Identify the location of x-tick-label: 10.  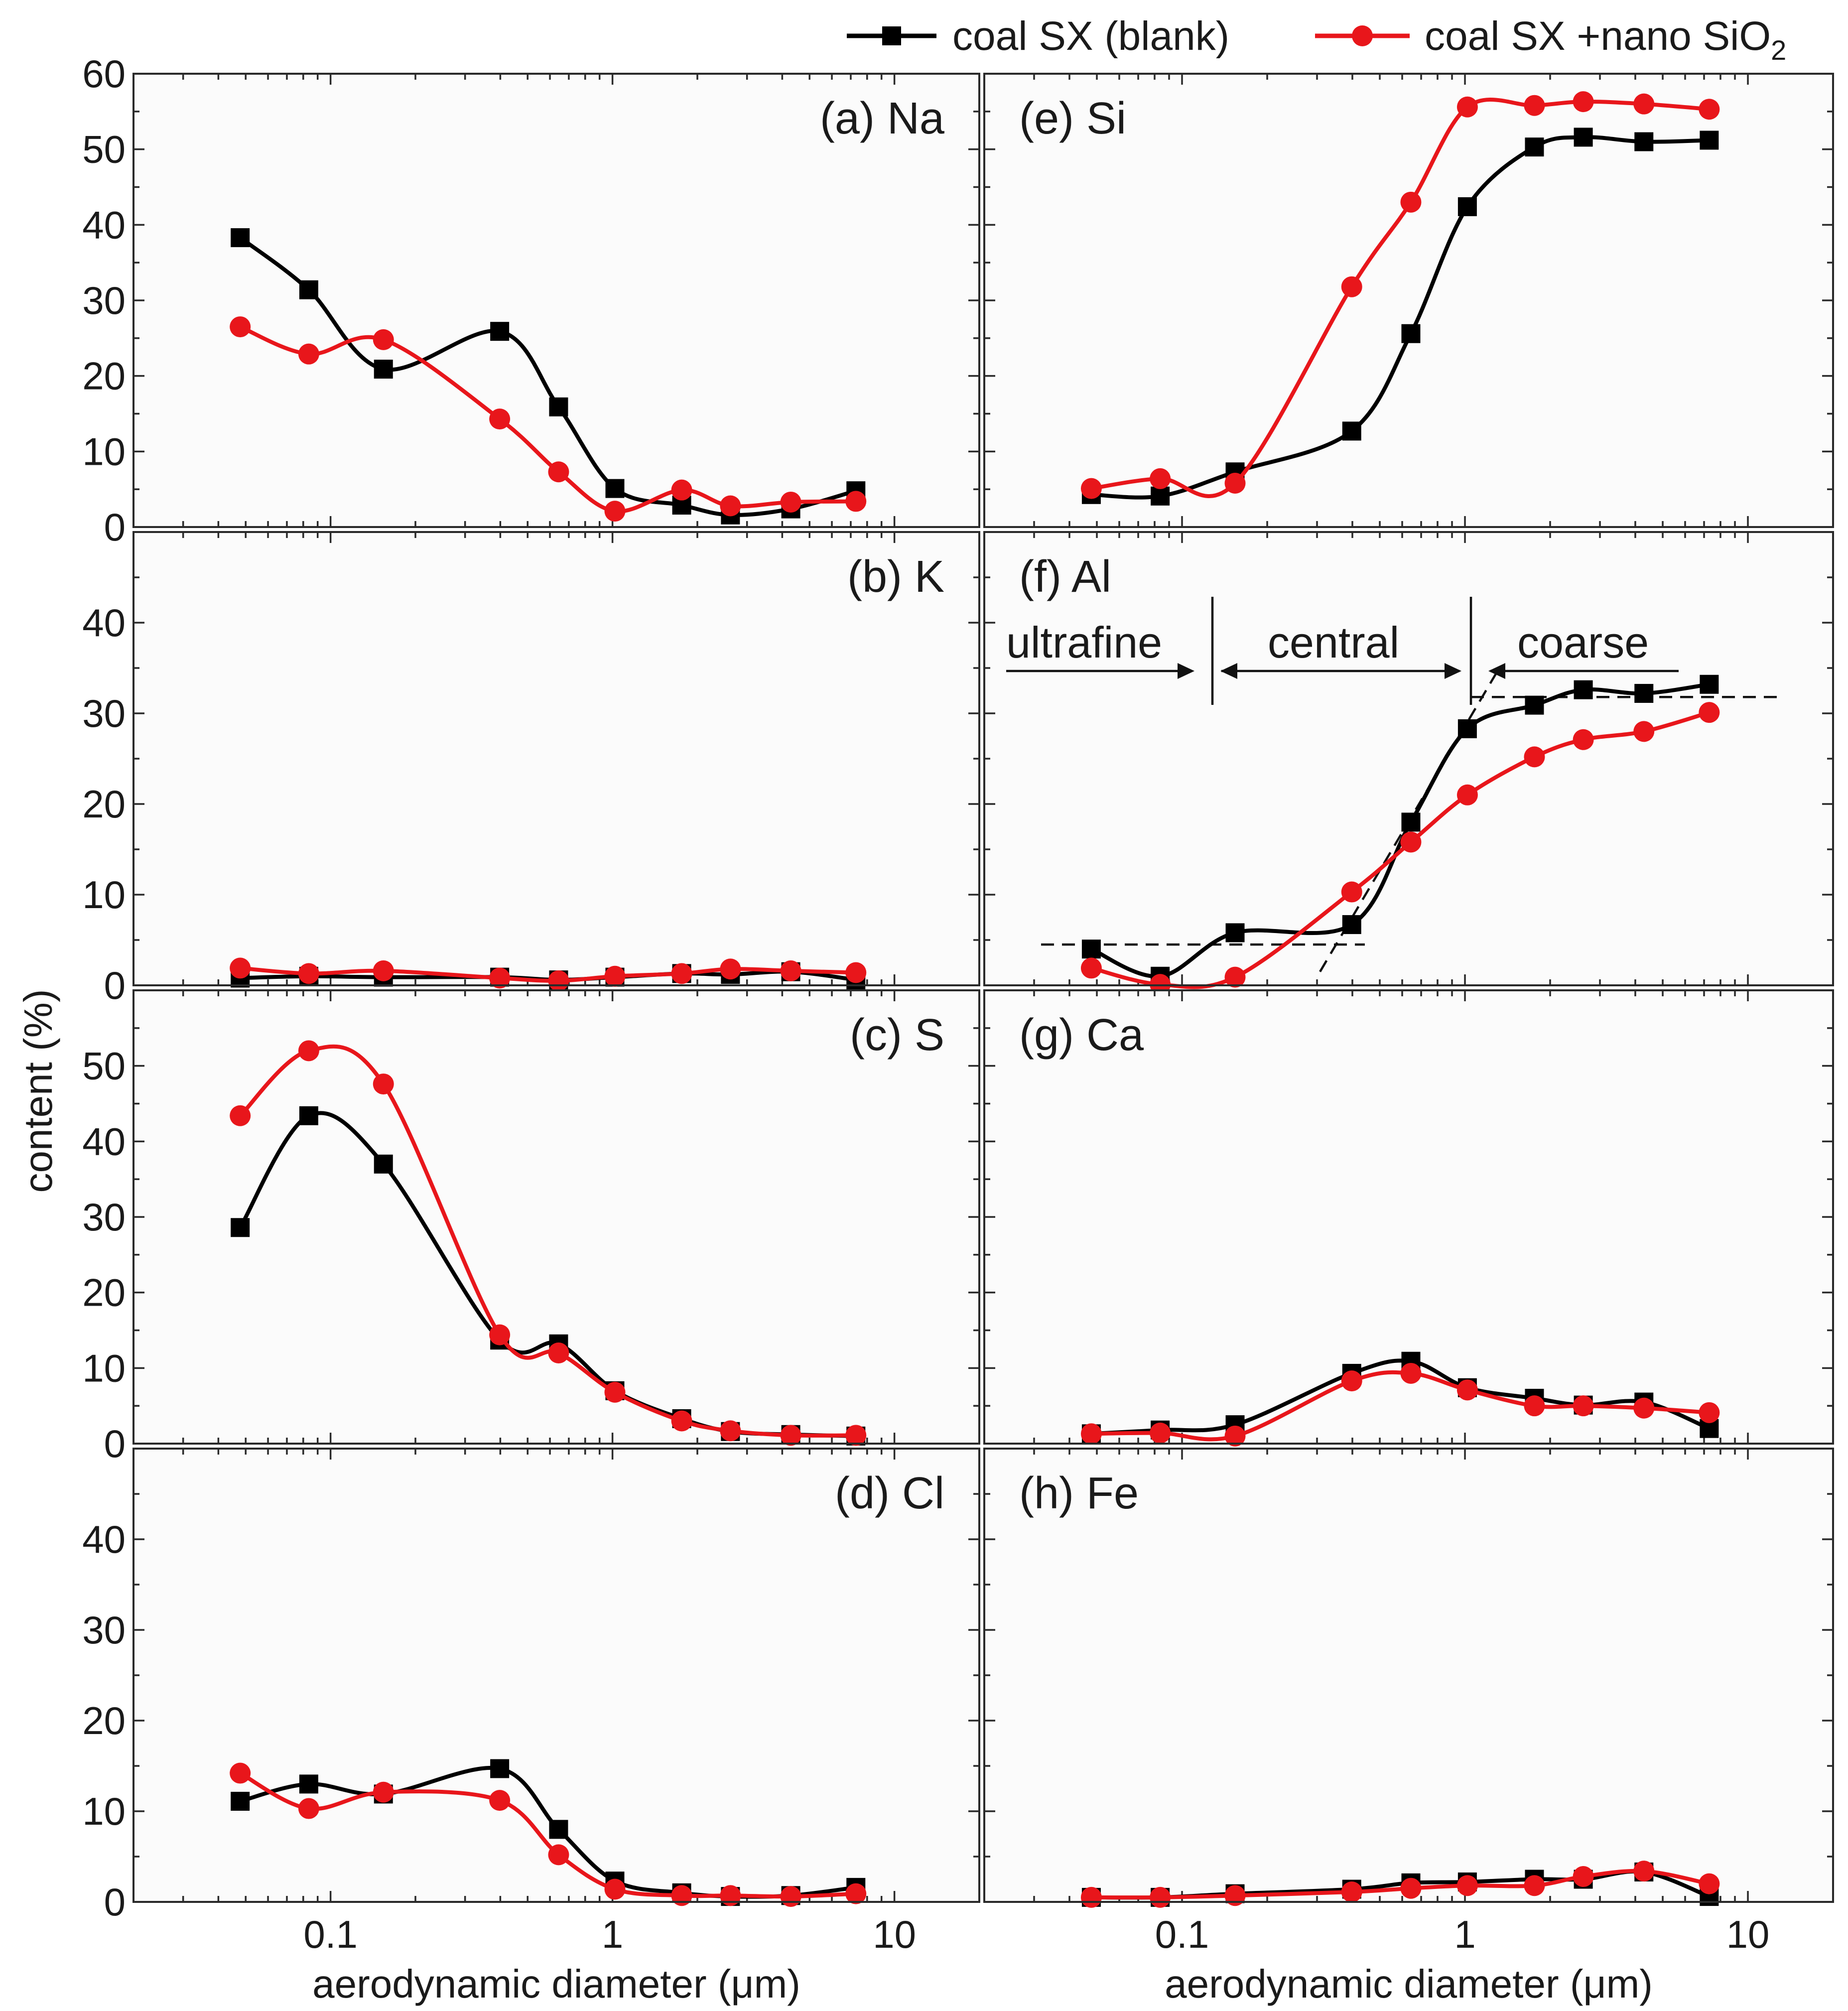
(1748, 1934).